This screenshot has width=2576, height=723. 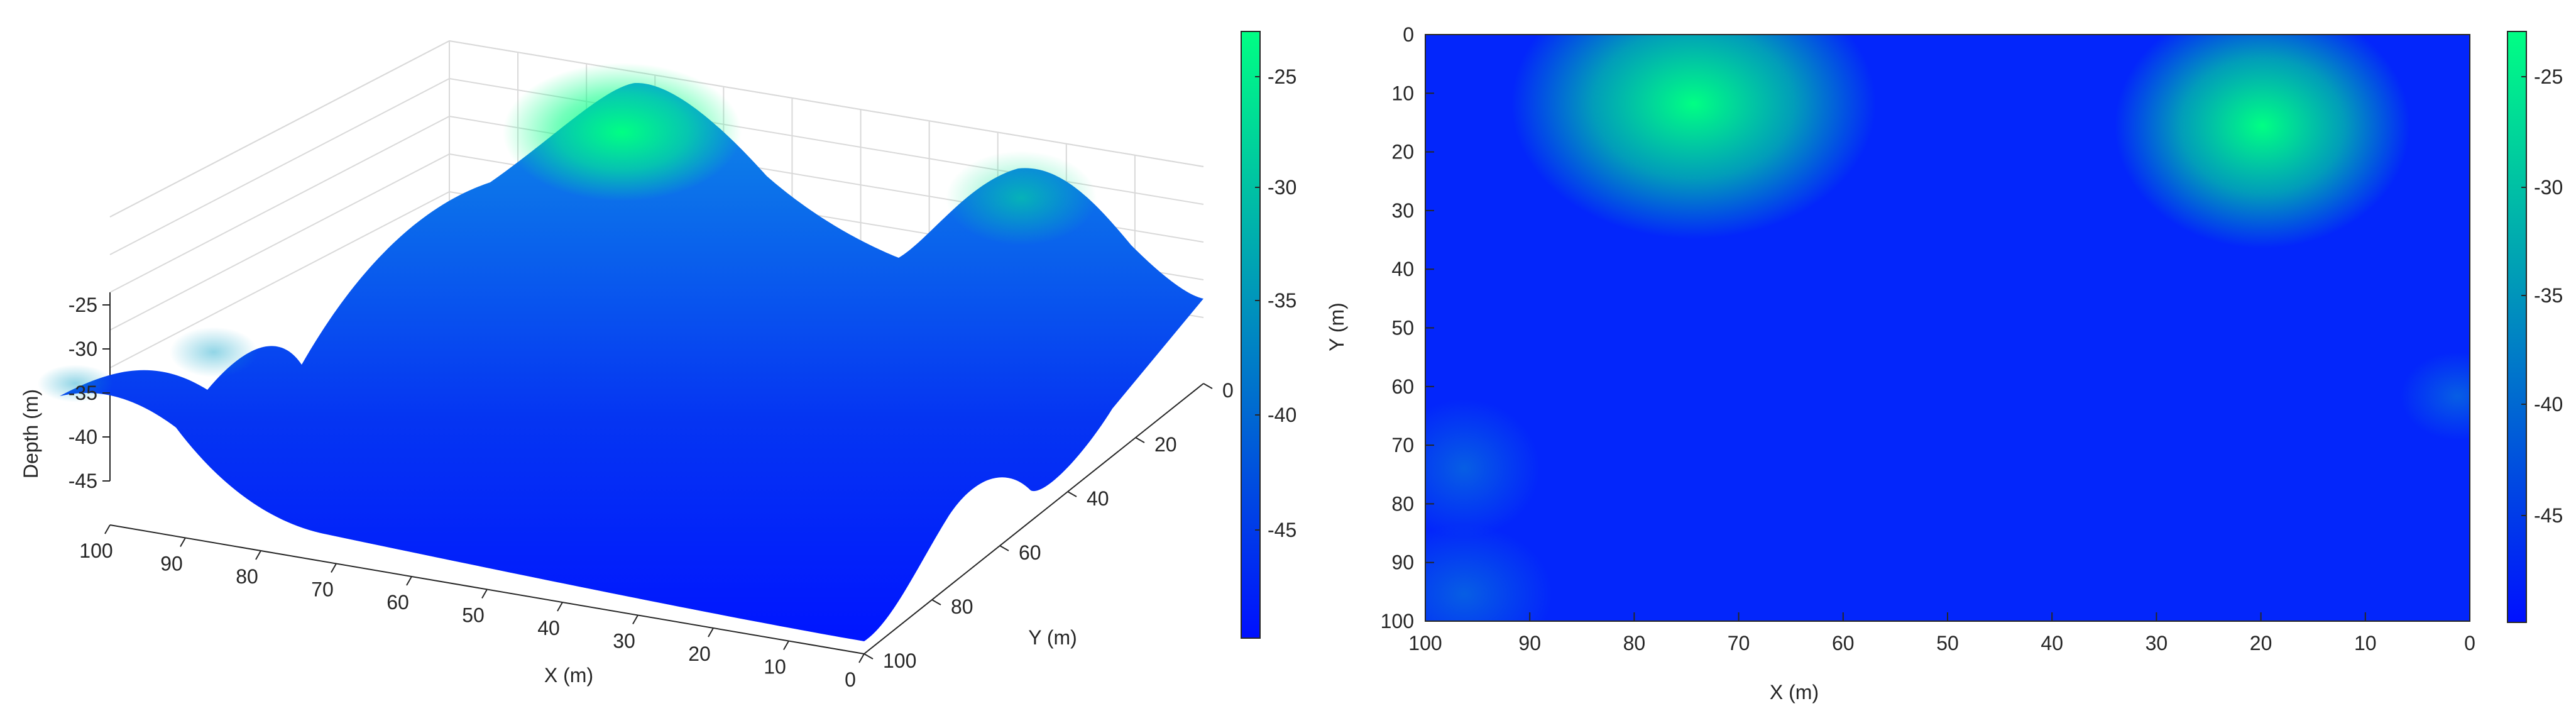 What do you see at coordinates (962, 606) in the screenshot?
I see `y-tick-label: 80` at bounding box center [962, 606].